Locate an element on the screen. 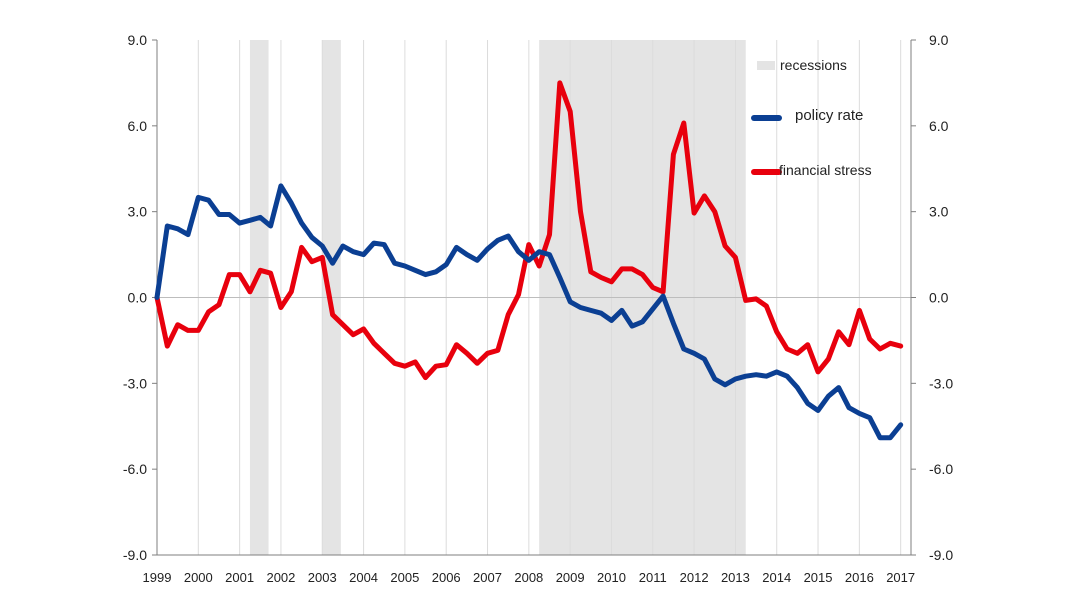  left-y-tick-label: -9.0 is located at coordinates (135, 555).